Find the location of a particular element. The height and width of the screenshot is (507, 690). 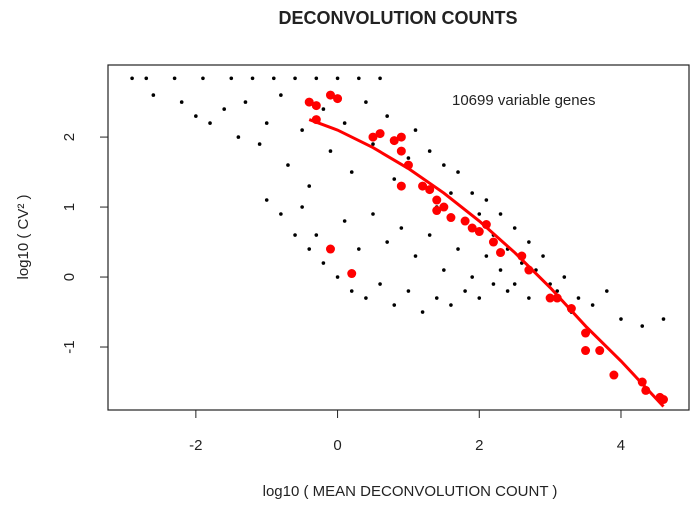

chart-title: DECONVOLUTION COUNTS is located at coordinates (397, 18).